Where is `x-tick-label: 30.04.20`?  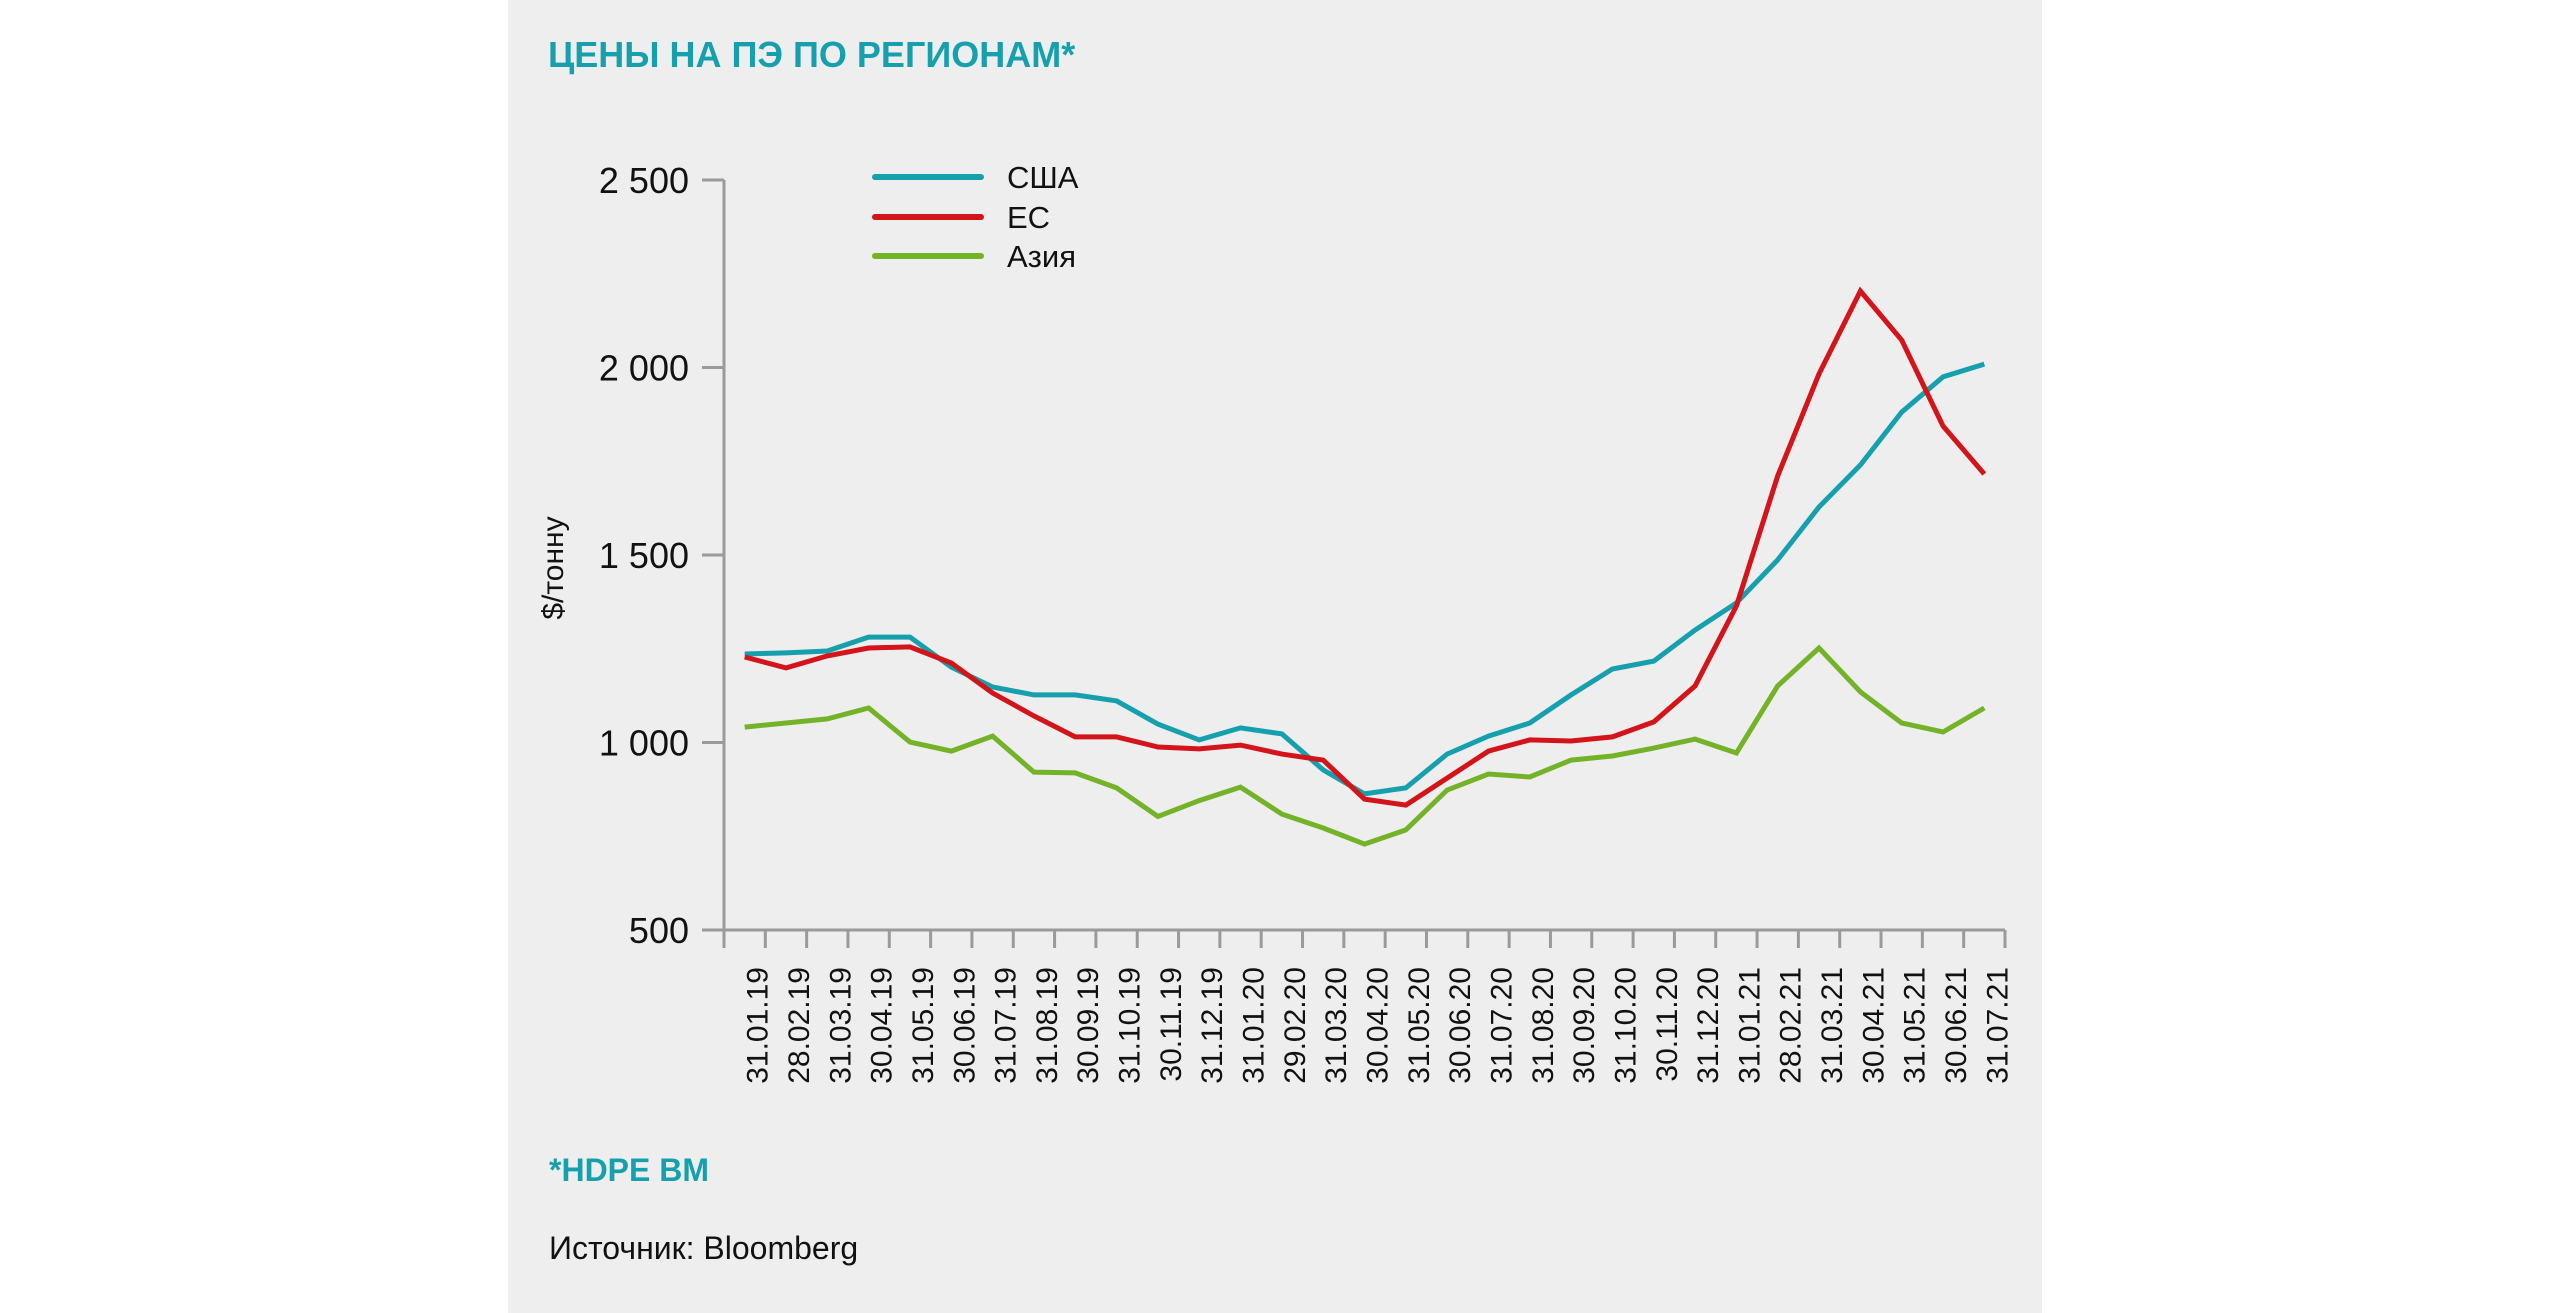
x-tick-label: 30.04.20 is located at coordinates (1378, 1025).